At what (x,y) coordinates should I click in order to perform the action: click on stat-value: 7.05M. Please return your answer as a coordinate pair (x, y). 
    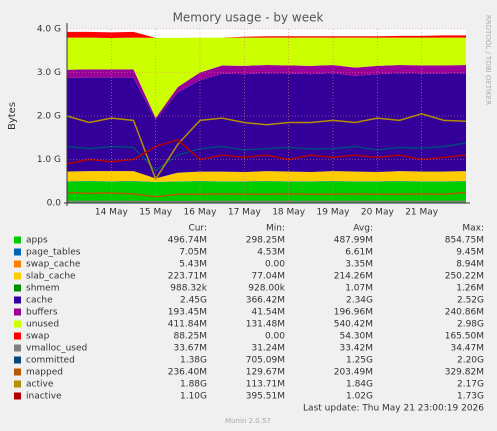
    Looking at the image, I should click on (193, 253).